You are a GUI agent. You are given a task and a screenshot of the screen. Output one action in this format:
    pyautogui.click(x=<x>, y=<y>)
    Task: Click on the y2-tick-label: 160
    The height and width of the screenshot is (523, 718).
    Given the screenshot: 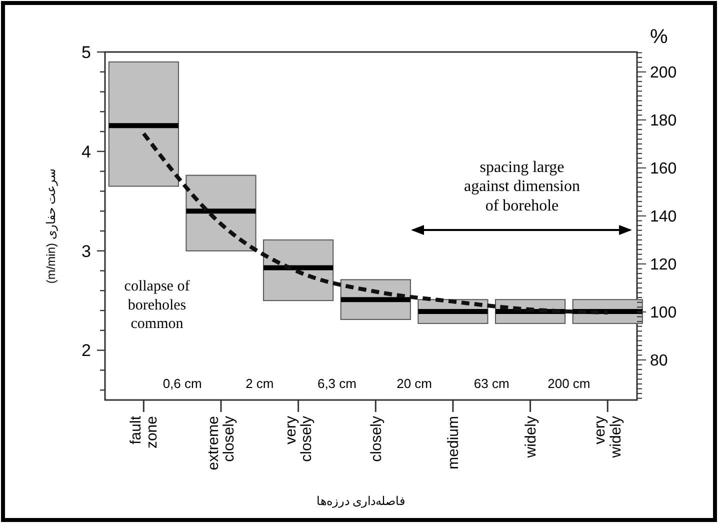 What is the action you would take?
    pyautogui.click(x=663, y=169)
    